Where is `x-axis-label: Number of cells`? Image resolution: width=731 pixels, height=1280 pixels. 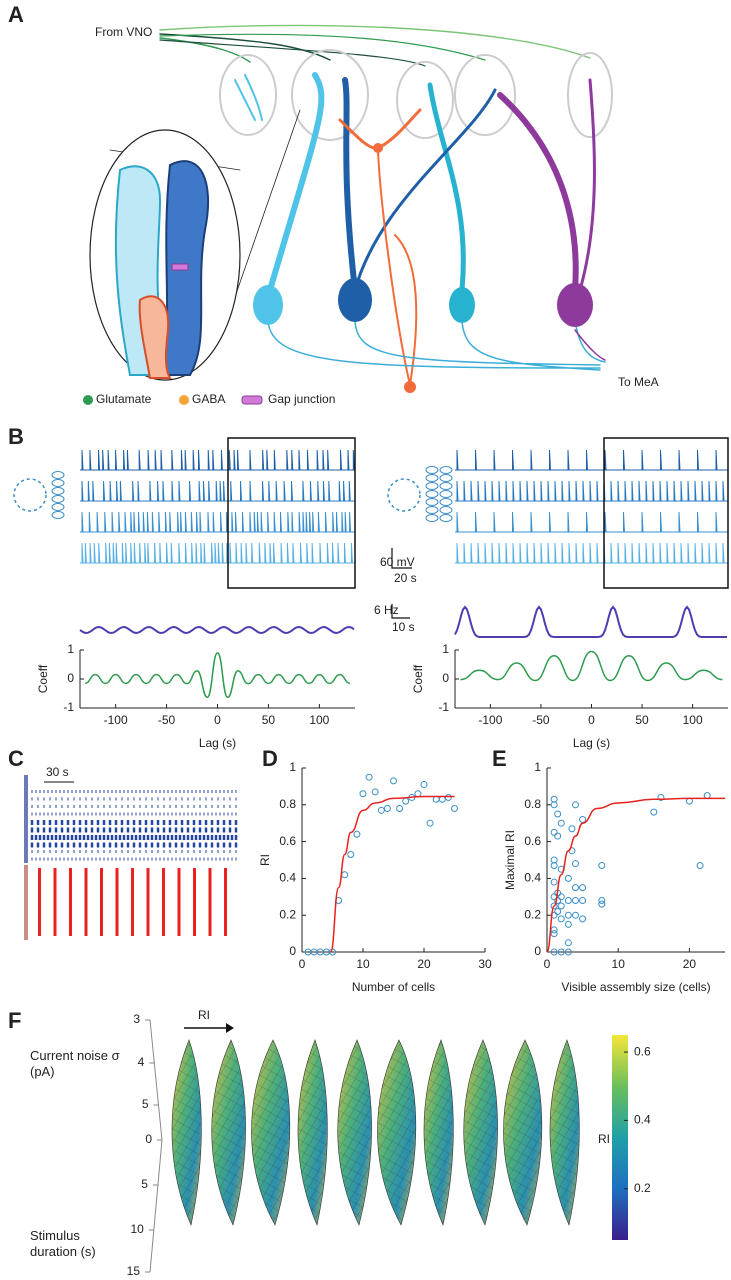 x-axis-label: Number of cells is located at coordinates (393, 987).